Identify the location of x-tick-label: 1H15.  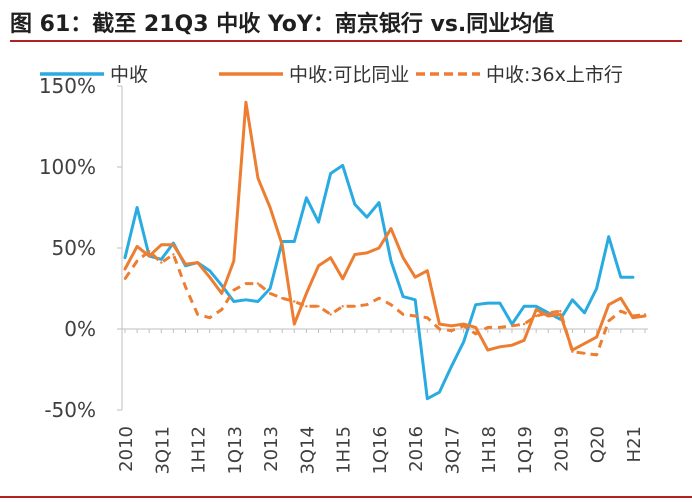
(344, 450).